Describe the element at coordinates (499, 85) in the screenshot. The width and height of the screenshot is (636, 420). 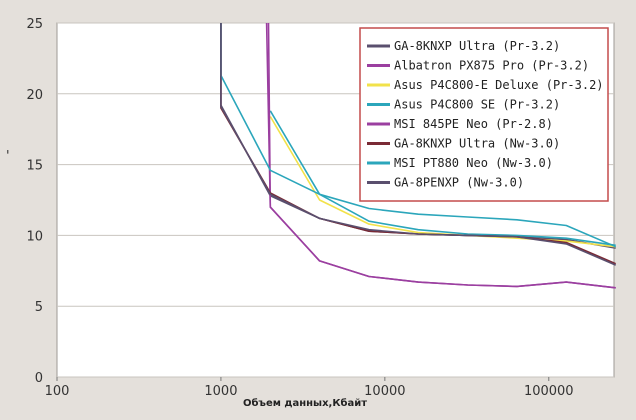
I see `legend-label-3: Asus P4C800-E Deluxe (Pr-3.2)` at that location.